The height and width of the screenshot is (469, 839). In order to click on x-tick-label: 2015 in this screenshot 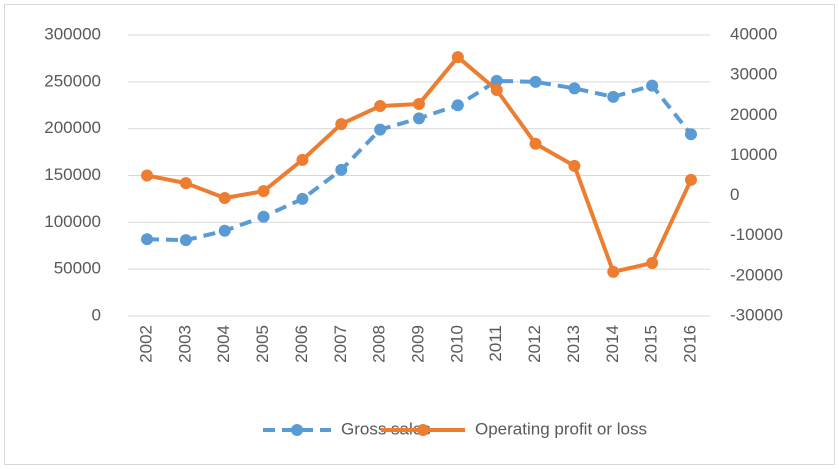, I will do `click(651, 344)`.